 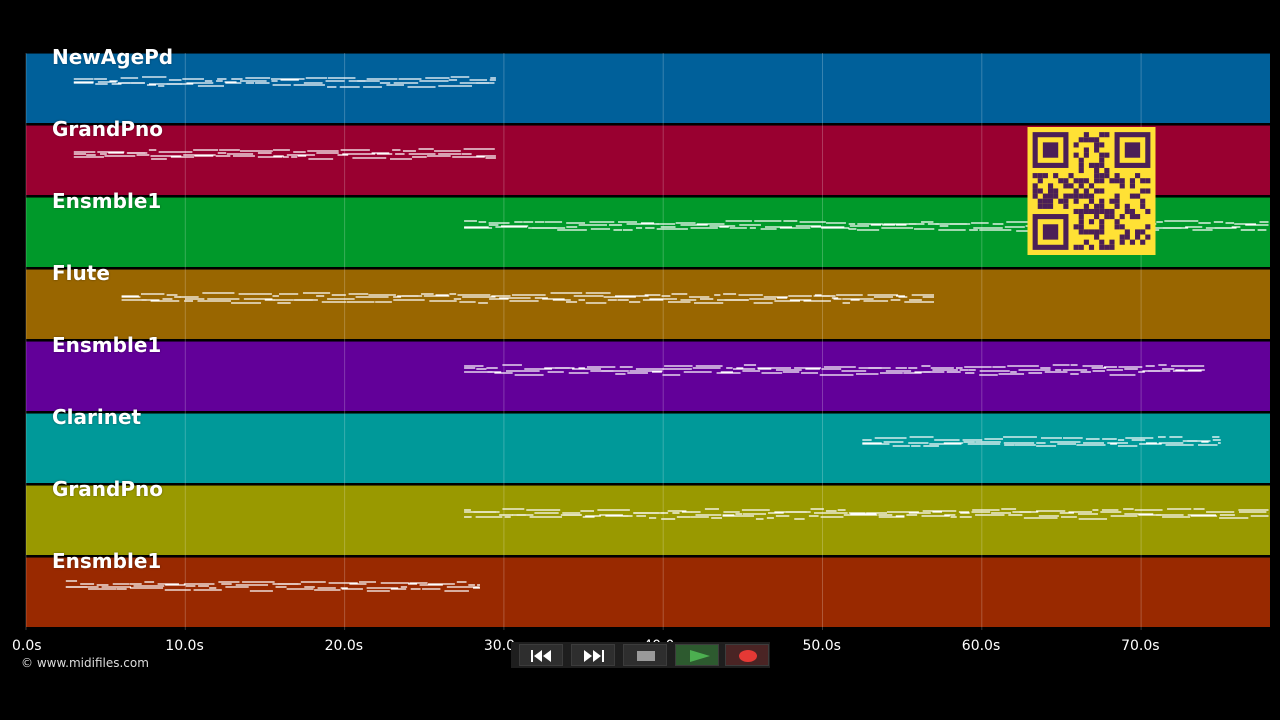 What do you see at coordinates (27, 646) in the screenshot?
I see `time-tick-label: 0.0s` at bounding box center [27, 646].